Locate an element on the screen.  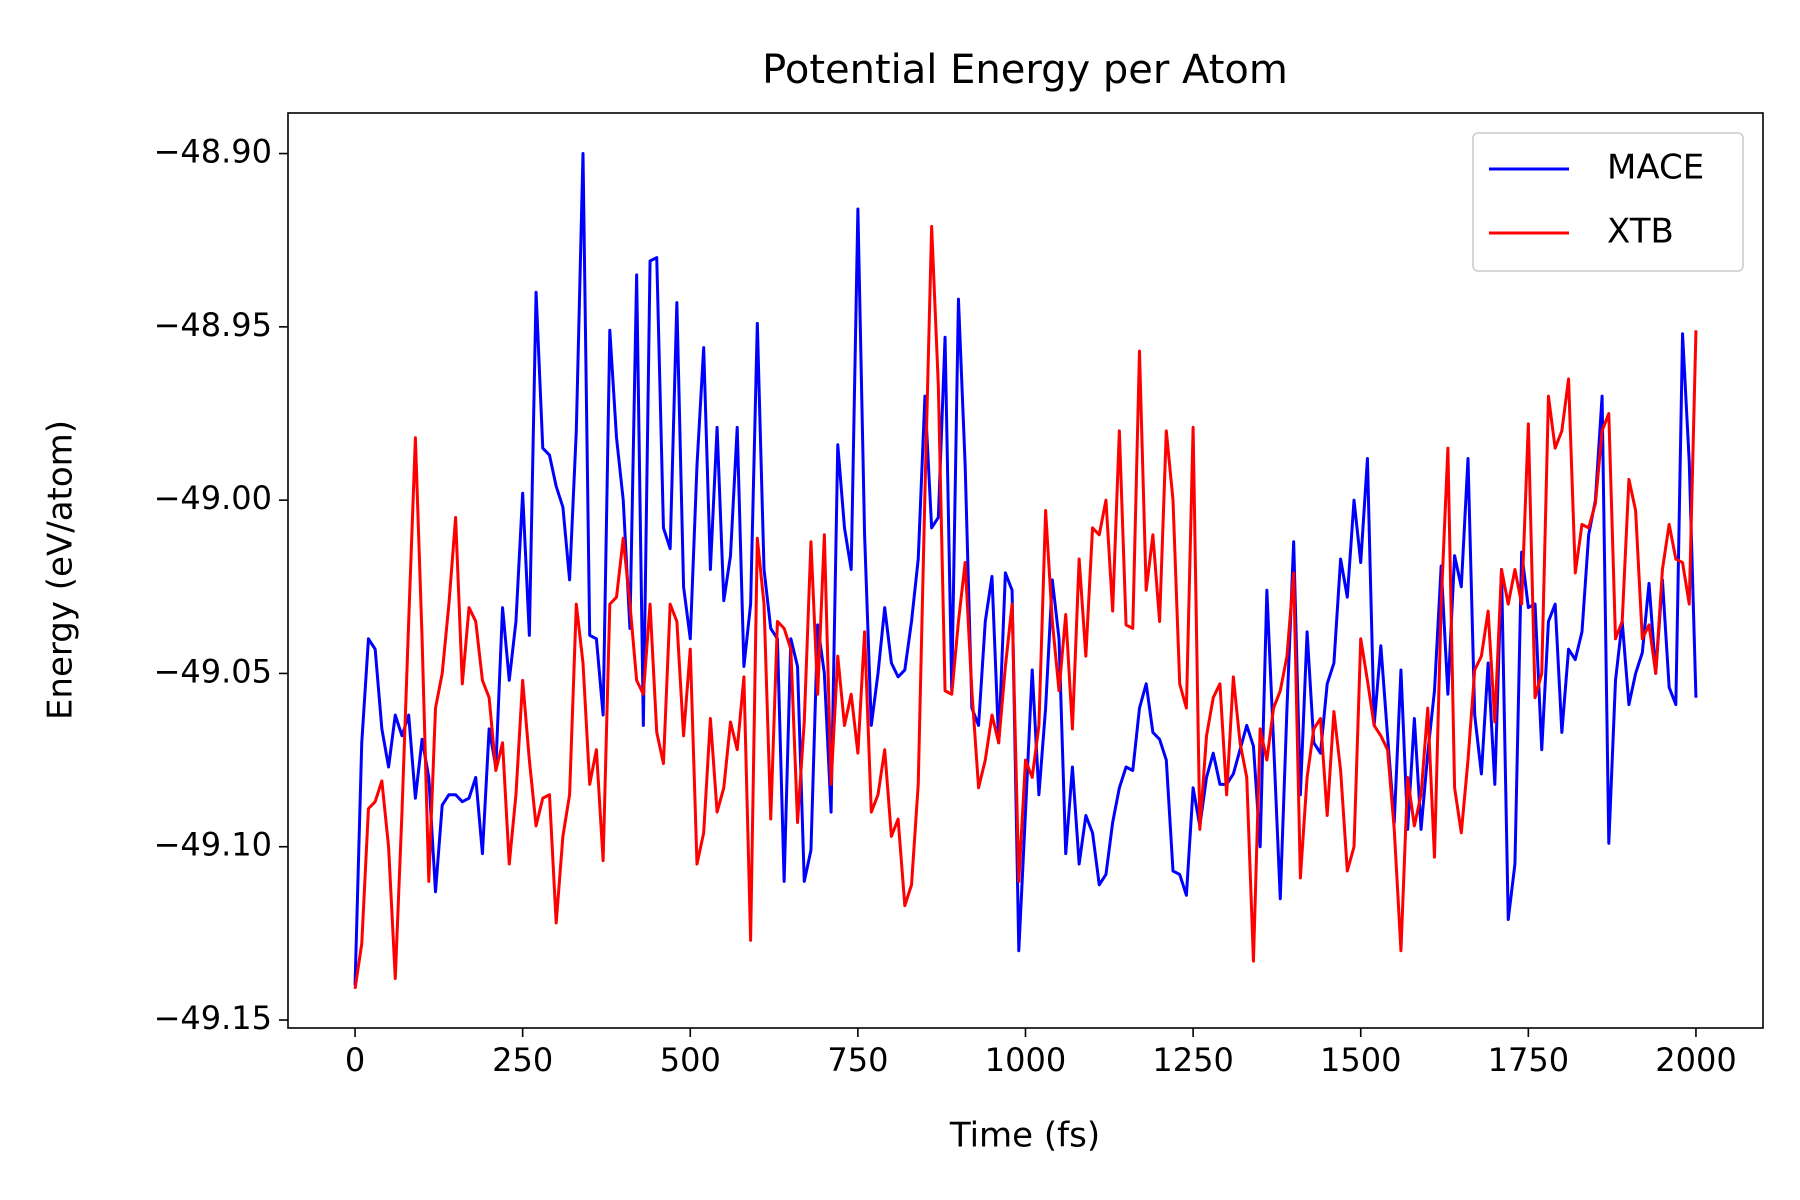
x-tick-label: 0 is located at coordinates (355, 1060).